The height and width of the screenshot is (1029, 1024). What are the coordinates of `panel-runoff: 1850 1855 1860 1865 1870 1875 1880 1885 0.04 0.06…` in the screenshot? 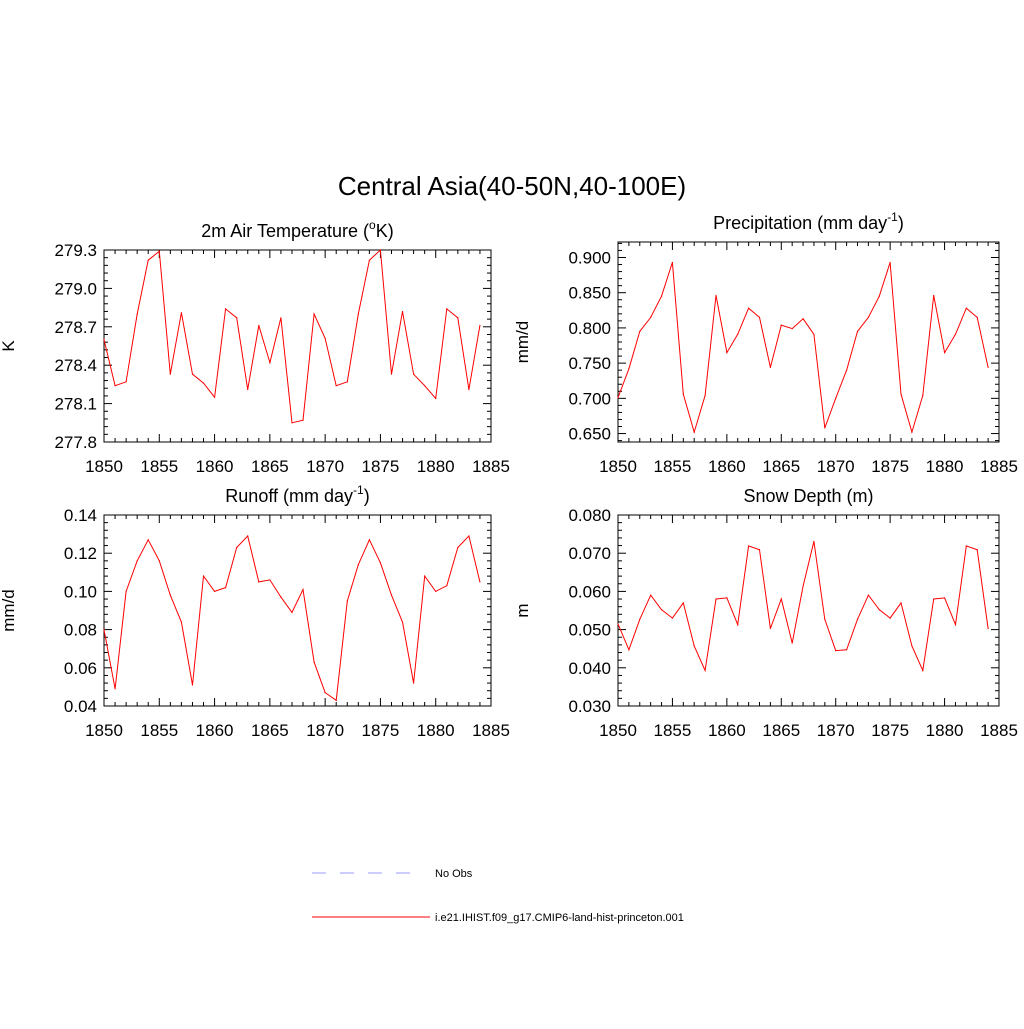 It's located at (255, 611).